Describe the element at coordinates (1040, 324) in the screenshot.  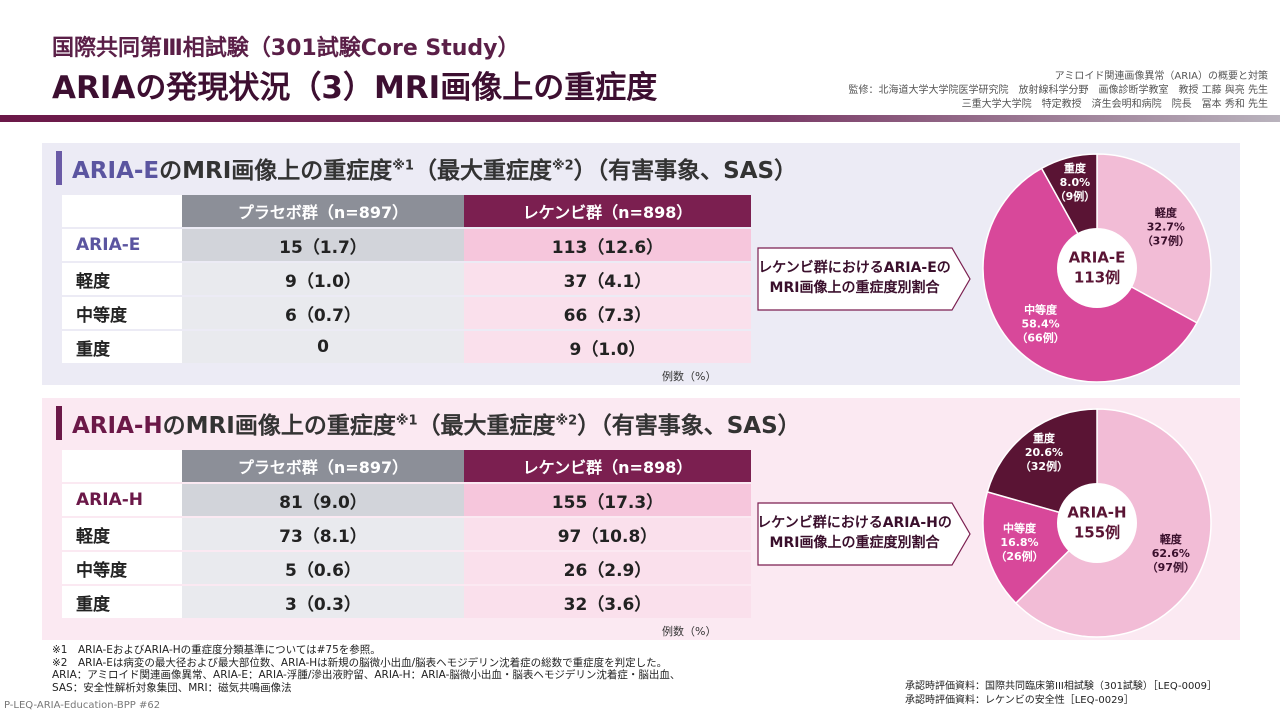
I see `slice-label: 58.4%` at that location.